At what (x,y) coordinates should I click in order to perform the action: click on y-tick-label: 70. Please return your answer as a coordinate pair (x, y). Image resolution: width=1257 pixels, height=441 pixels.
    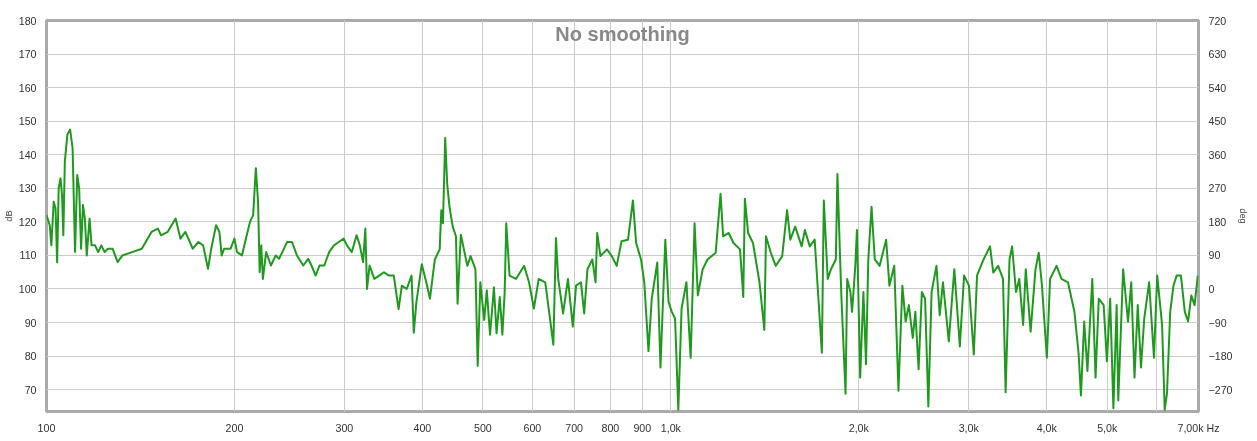
    Looking at the image, I should click on (30, 389).